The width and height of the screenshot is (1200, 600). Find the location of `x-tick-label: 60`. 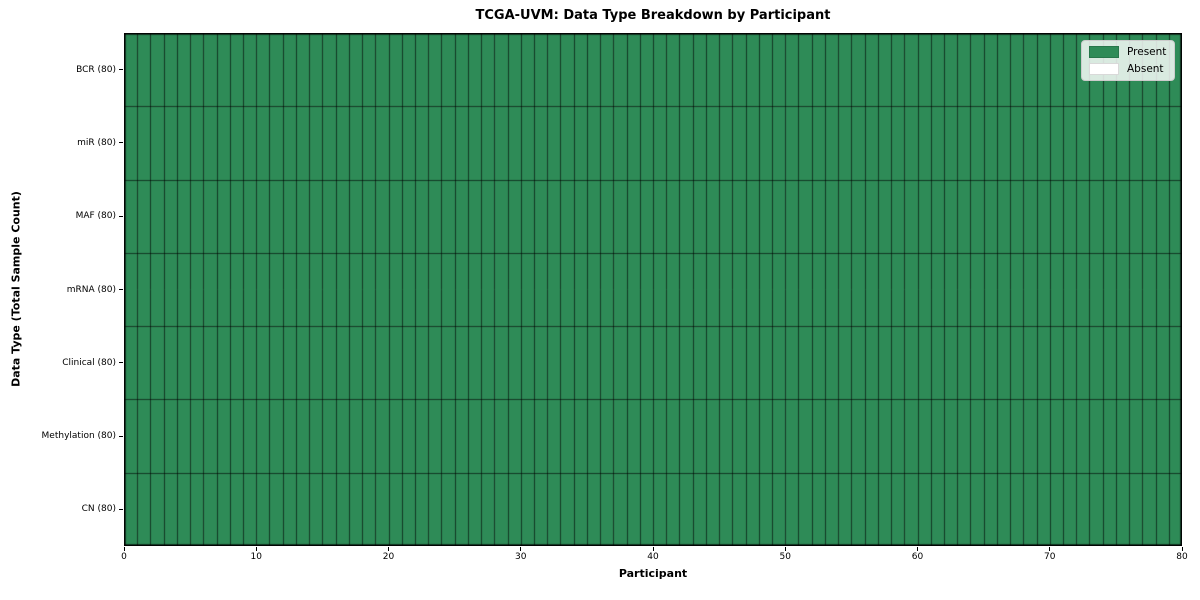

x-tick-label: 60 is located at coordinates (917, 557).